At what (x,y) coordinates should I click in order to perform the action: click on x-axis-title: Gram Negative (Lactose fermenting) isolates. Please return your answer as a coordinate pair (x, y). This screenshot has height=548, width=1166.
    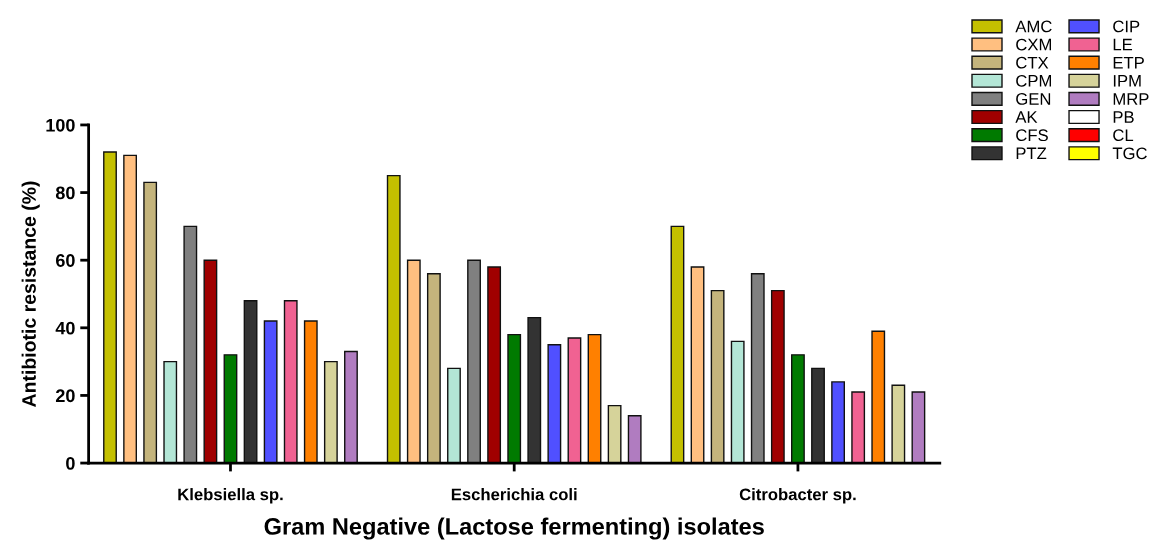
    Looking at the image, I should click on (514, 528).